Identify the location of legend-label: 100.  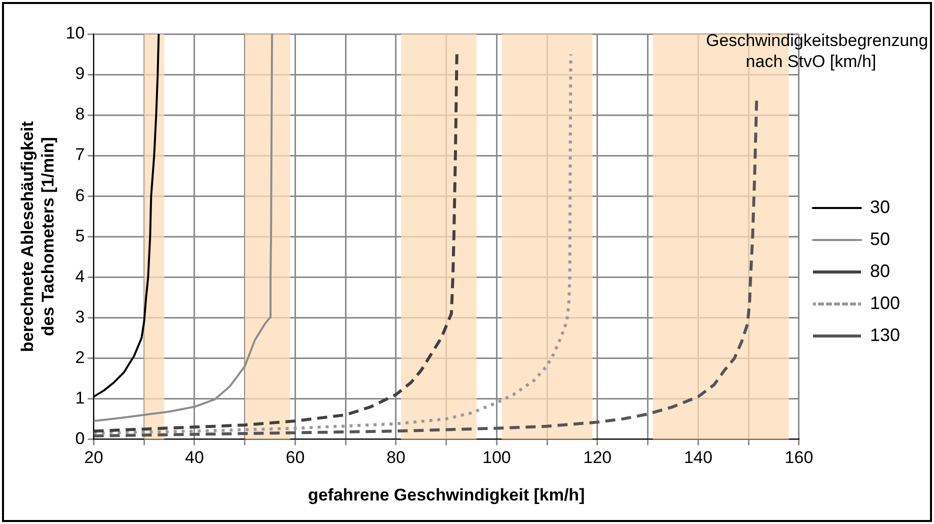
(885, 302).